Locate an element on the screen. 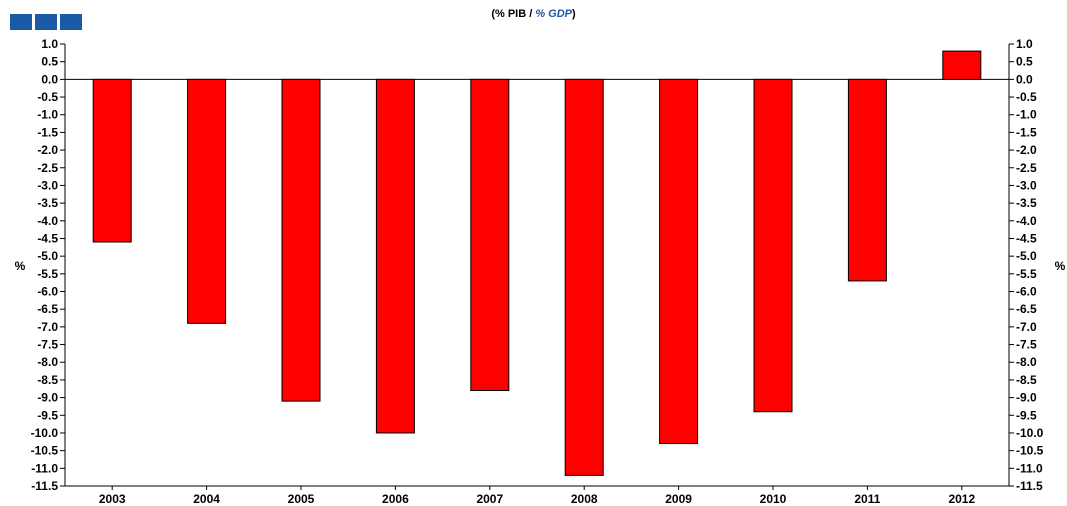 The image size is (1067, 506). y-tick-label-left: -1.5 is located at coordinates (47, 132).